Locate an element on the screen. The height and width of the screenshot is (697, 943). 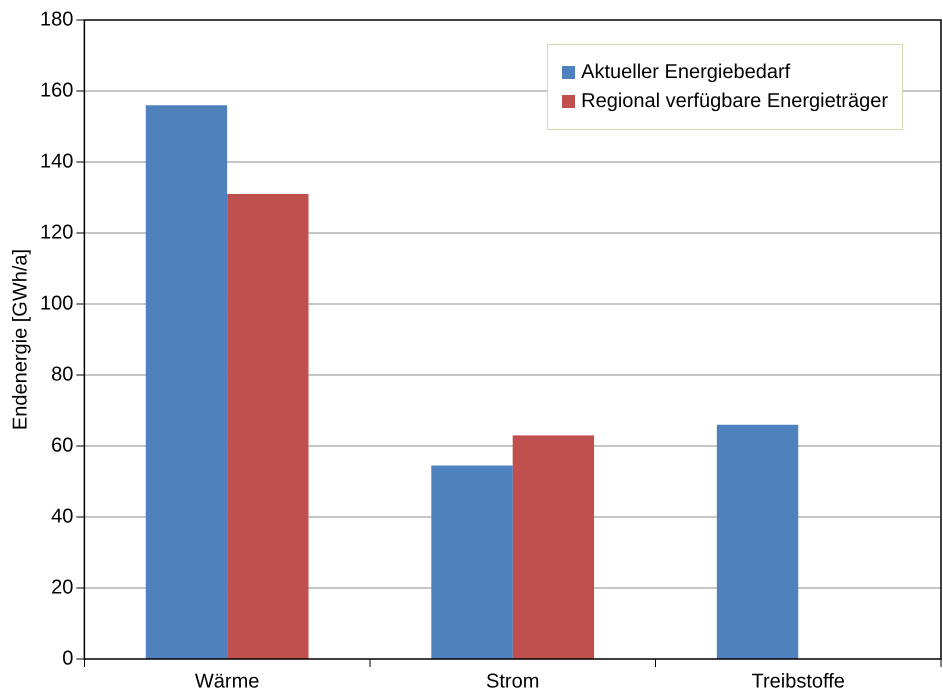
x-tick-label: Wärme is located at coordinates (227, 681).